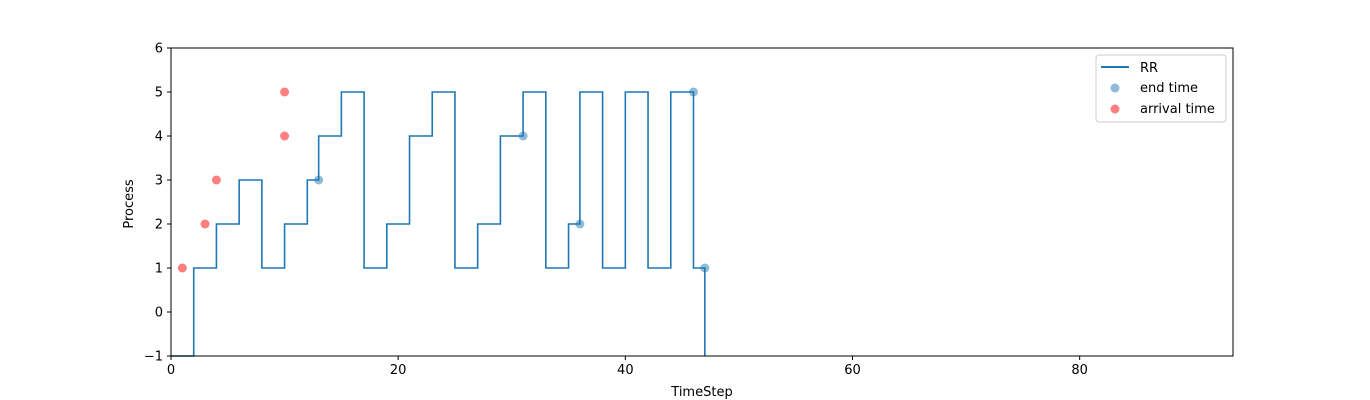 The image size is (1370, 400). I want to click on y-tick-label: −1, so click(153, 357).